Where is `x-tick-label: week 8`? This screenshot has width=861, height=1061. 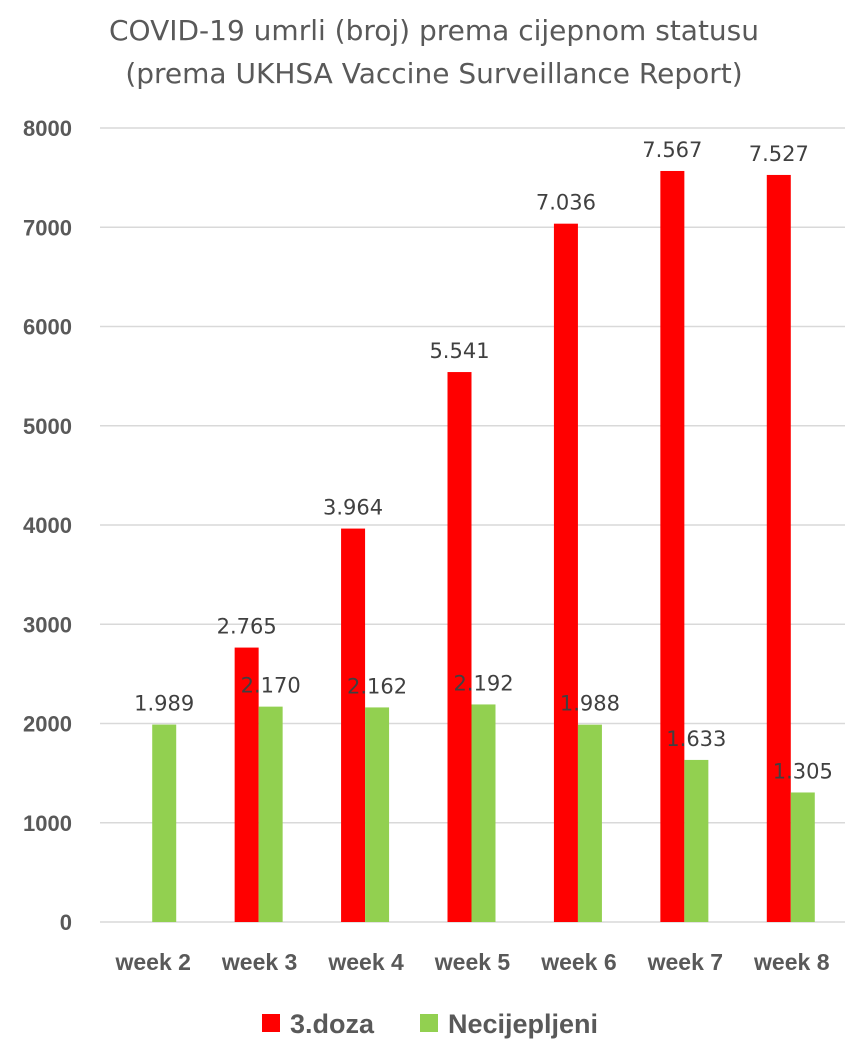
x-tick-label: week 8 is located at coordinates (791, 962).